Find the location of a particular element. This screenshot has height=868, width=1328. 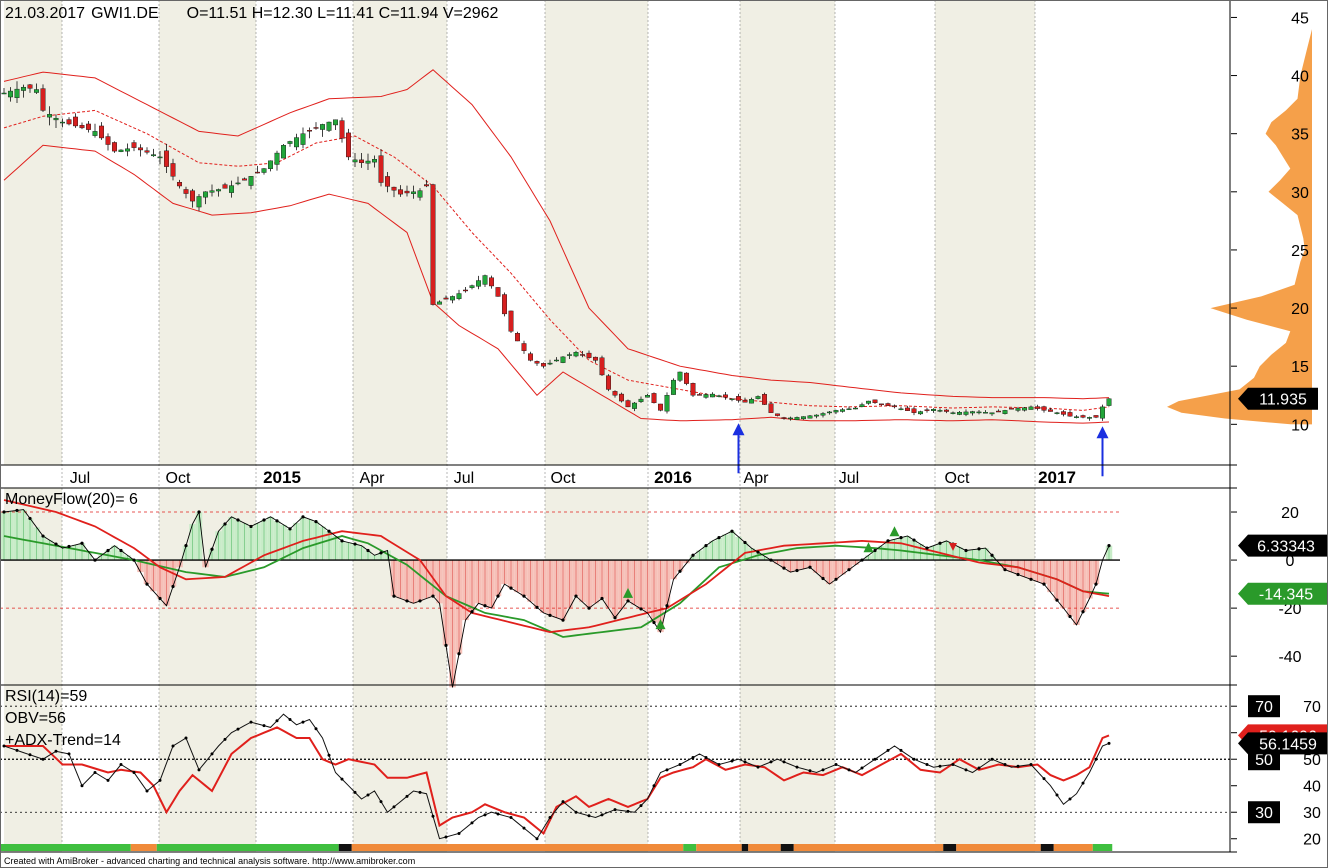

x-tick-label: Jul is located at coordinates (464, 478).